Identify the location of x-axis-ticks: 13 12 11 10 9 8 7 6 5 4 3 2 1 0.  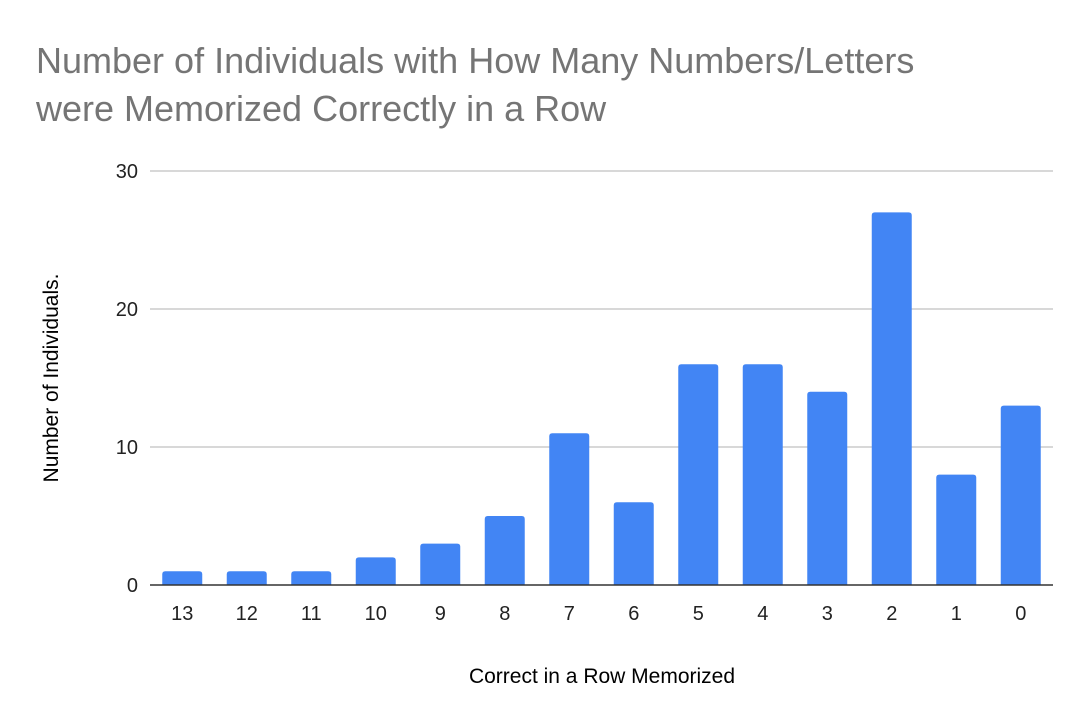
(598, 614).